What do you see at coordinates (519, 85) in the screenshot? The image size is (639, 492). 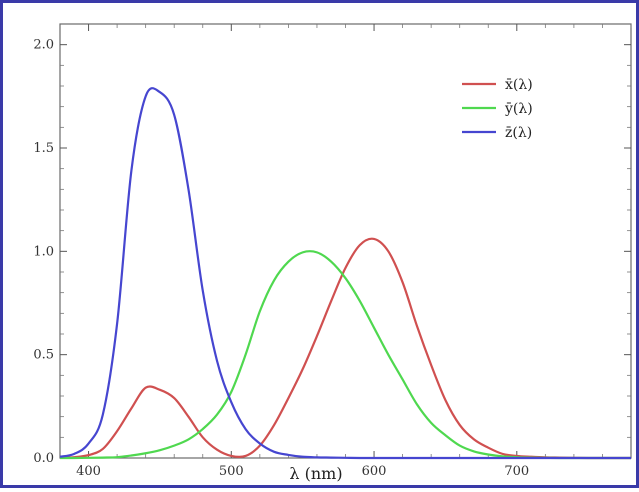 I see `legend-label: x̄(λ)` at bounding box center [519, 85].